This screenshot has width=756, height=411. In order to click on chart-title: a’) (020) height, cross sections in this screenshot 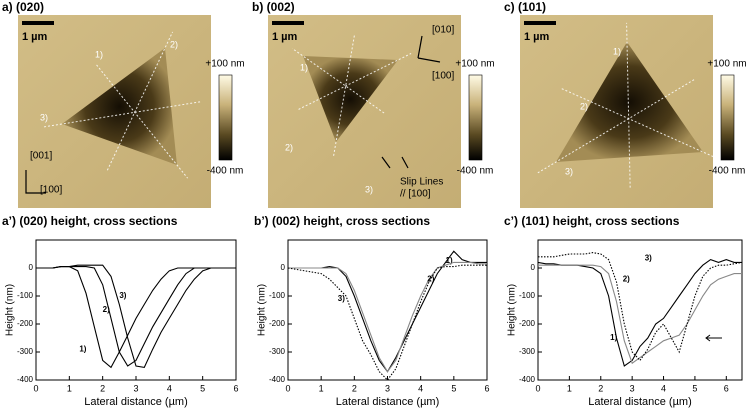, I will do `click(90, 221)`.